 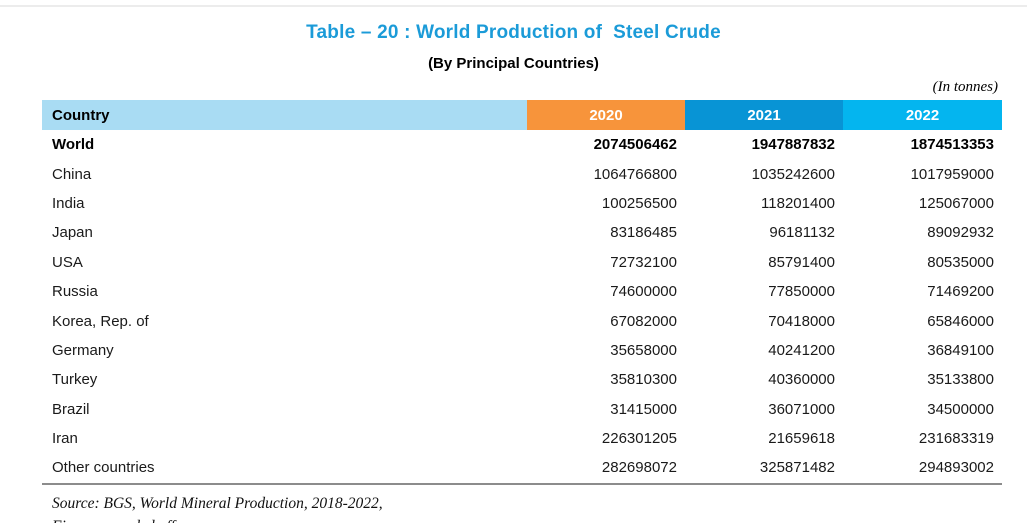 What do you see at coordinates (798, 203) in the screenshot?
I see `value-cell-2021: 118201400` at bounding box center [798, 203].